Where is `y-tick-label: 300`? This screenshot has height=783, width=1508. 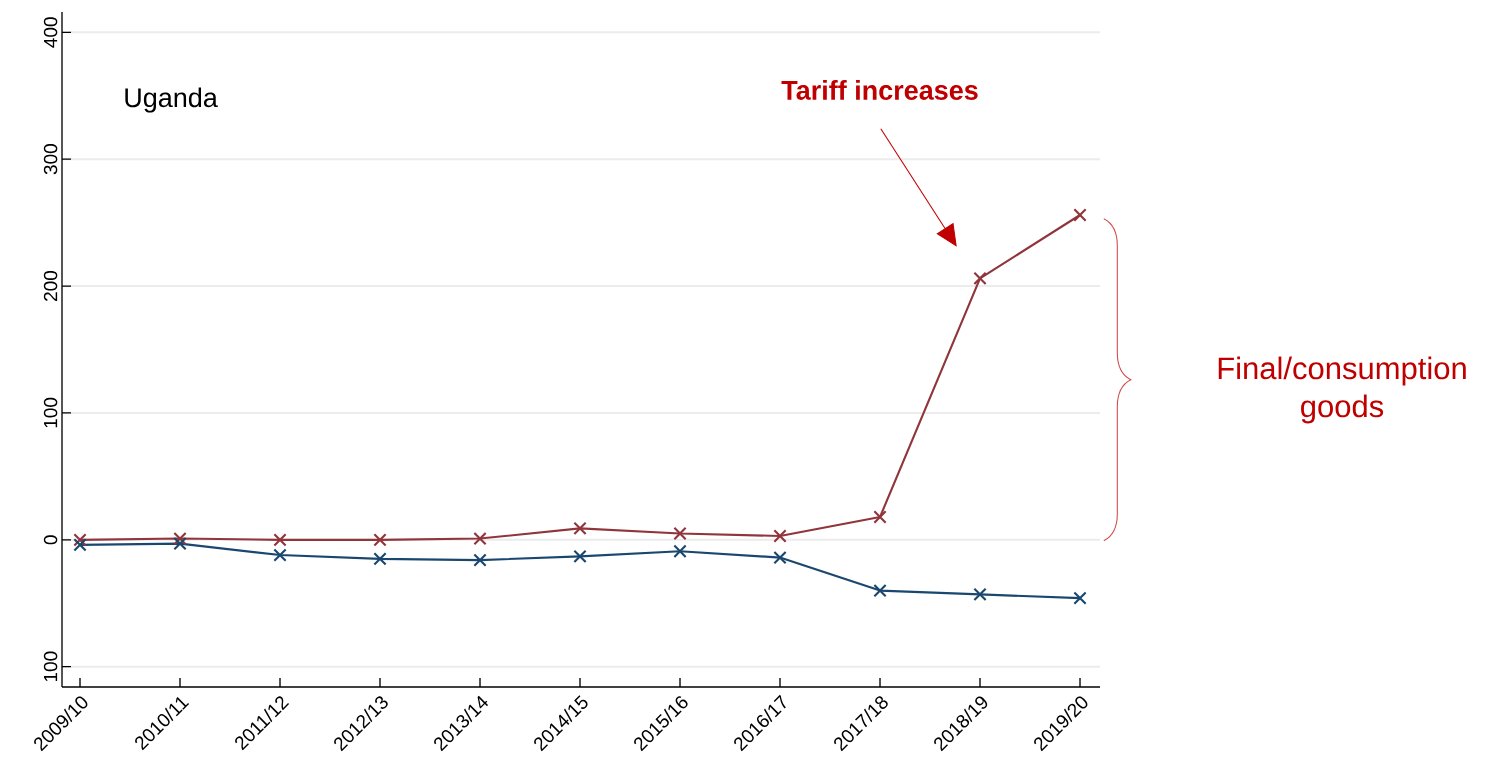 y-tick-label: 300 is located at coordinates (50, 159).